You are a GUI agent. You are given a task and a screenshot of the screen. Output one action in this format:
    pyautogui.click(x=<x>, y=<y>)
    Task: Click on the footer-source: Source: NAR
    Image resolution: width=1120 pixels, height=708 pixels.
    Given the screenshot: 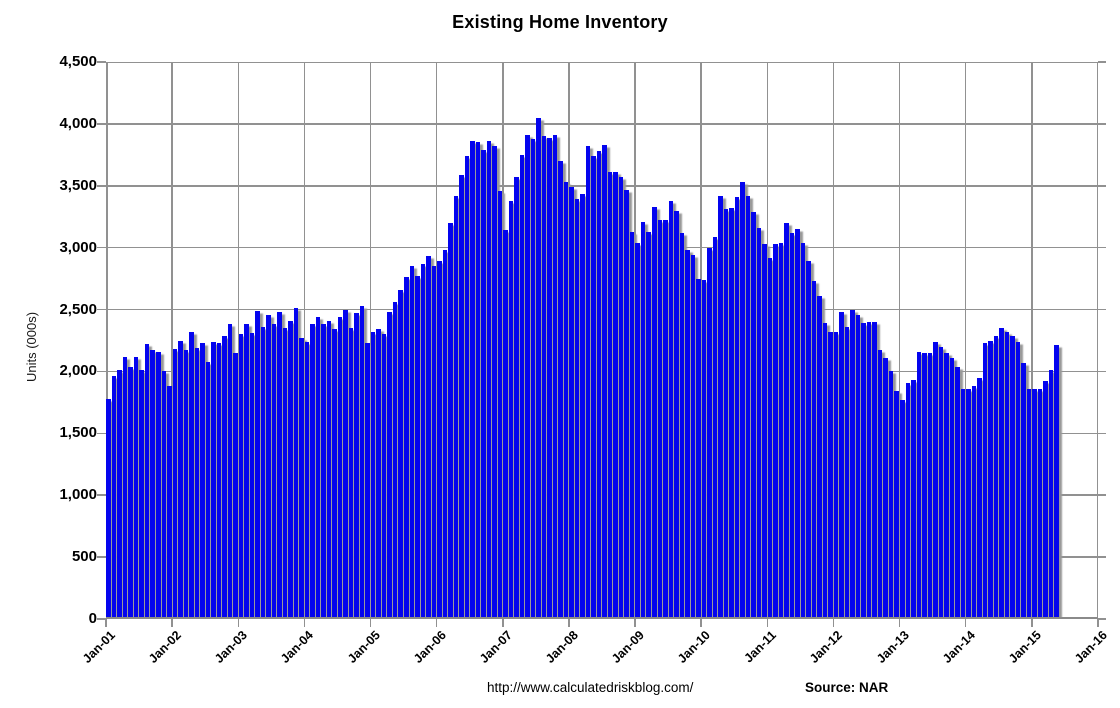 What is the action you would take?
    pyautogui.click(x=847, y=687)
    